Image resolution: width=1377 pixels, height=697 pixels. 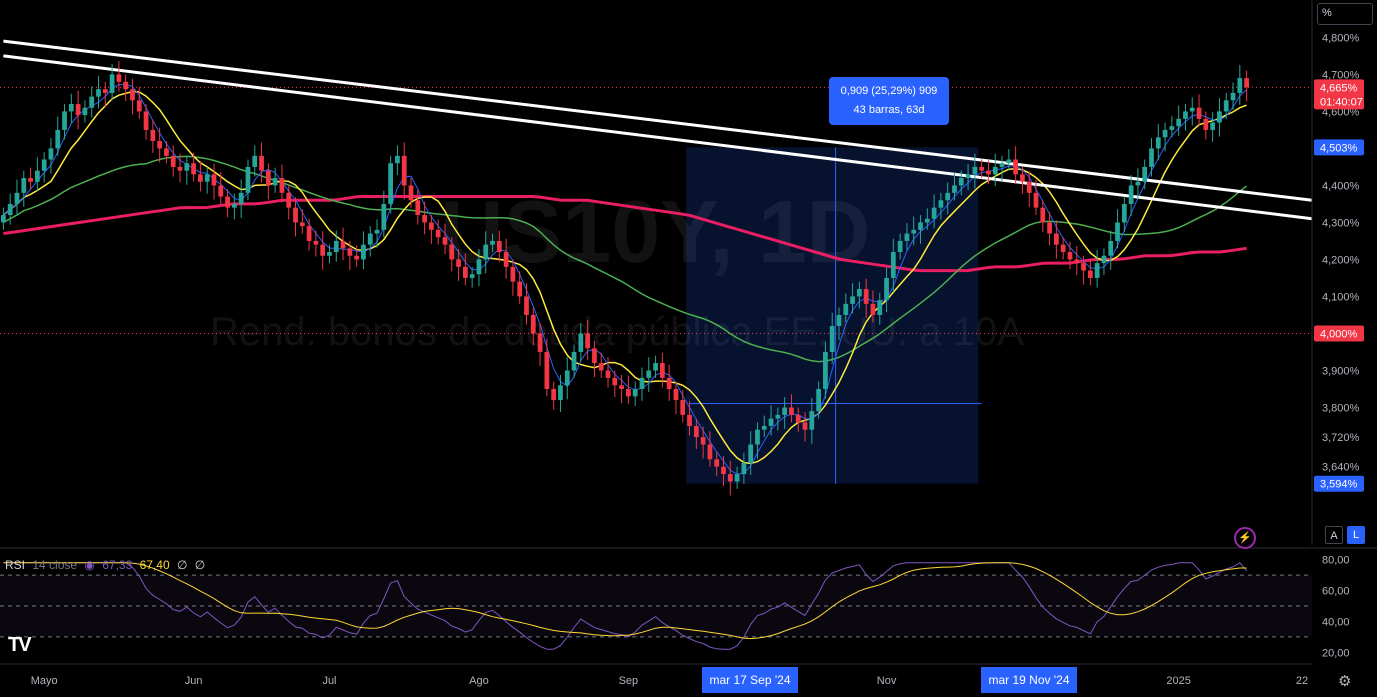 What do you see at coordinates (1341, 223) in the screenshot?
I see `price-tick-label: 4,300%` at bounding box center [1341, 223].